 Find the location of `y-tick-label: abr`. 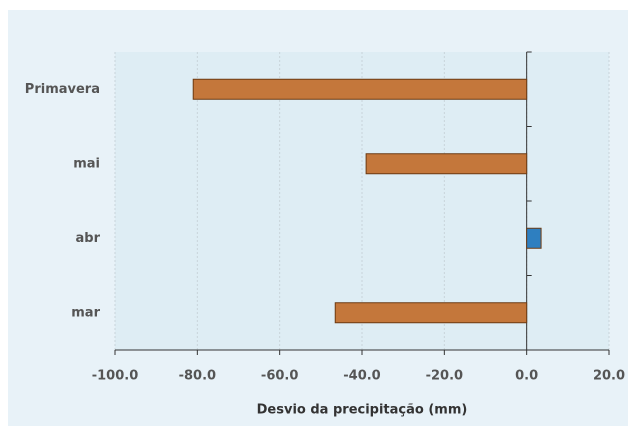

y-tick-label: abr is located at coordinates (88, 238).